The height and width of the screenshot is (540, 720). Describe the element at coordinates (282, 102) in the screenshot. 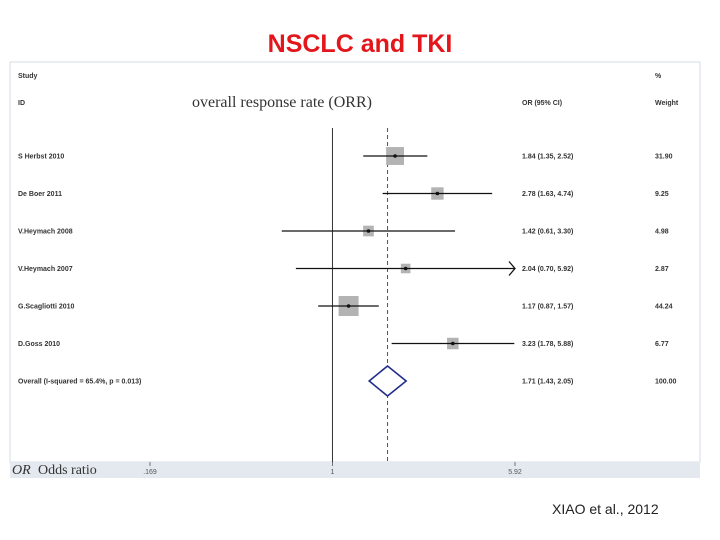

I see `chart-title: overall response rate (ORR)` at that location.